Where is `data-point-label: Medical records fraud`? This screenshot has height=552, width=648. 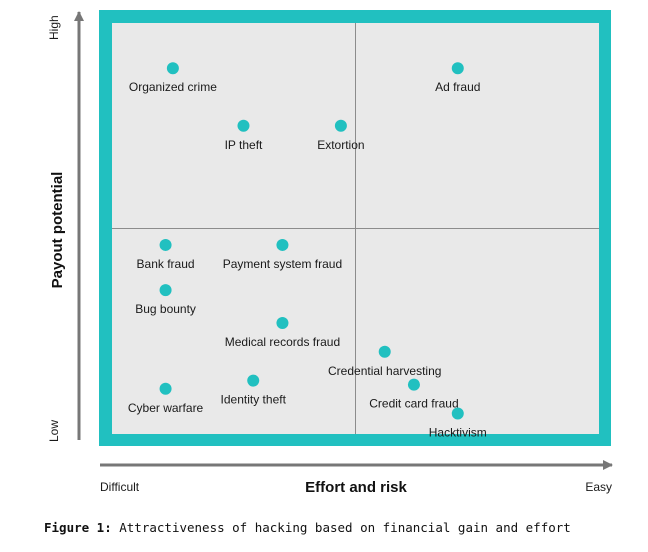
data-point-label: Medical records fraud is located at coordinates (282, 342).